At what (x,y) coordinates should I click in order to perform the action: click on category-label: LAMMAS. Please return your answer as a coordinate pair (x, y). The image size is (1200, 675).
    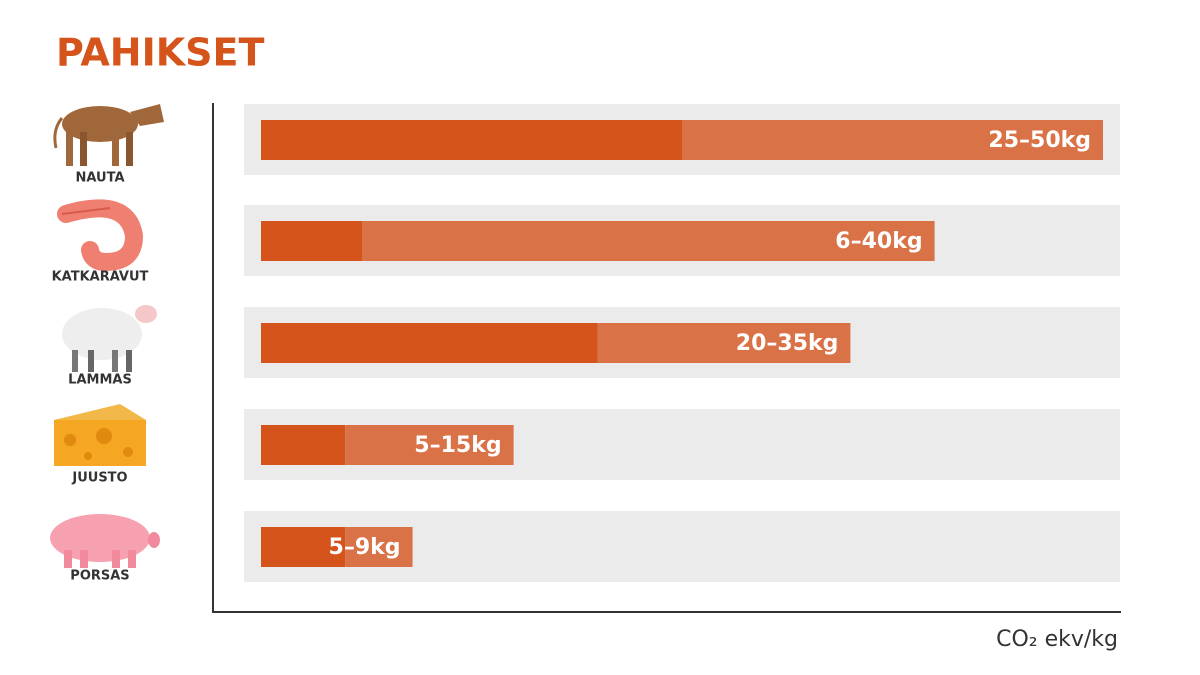
    Looking at the image, I should click on (100, 380).